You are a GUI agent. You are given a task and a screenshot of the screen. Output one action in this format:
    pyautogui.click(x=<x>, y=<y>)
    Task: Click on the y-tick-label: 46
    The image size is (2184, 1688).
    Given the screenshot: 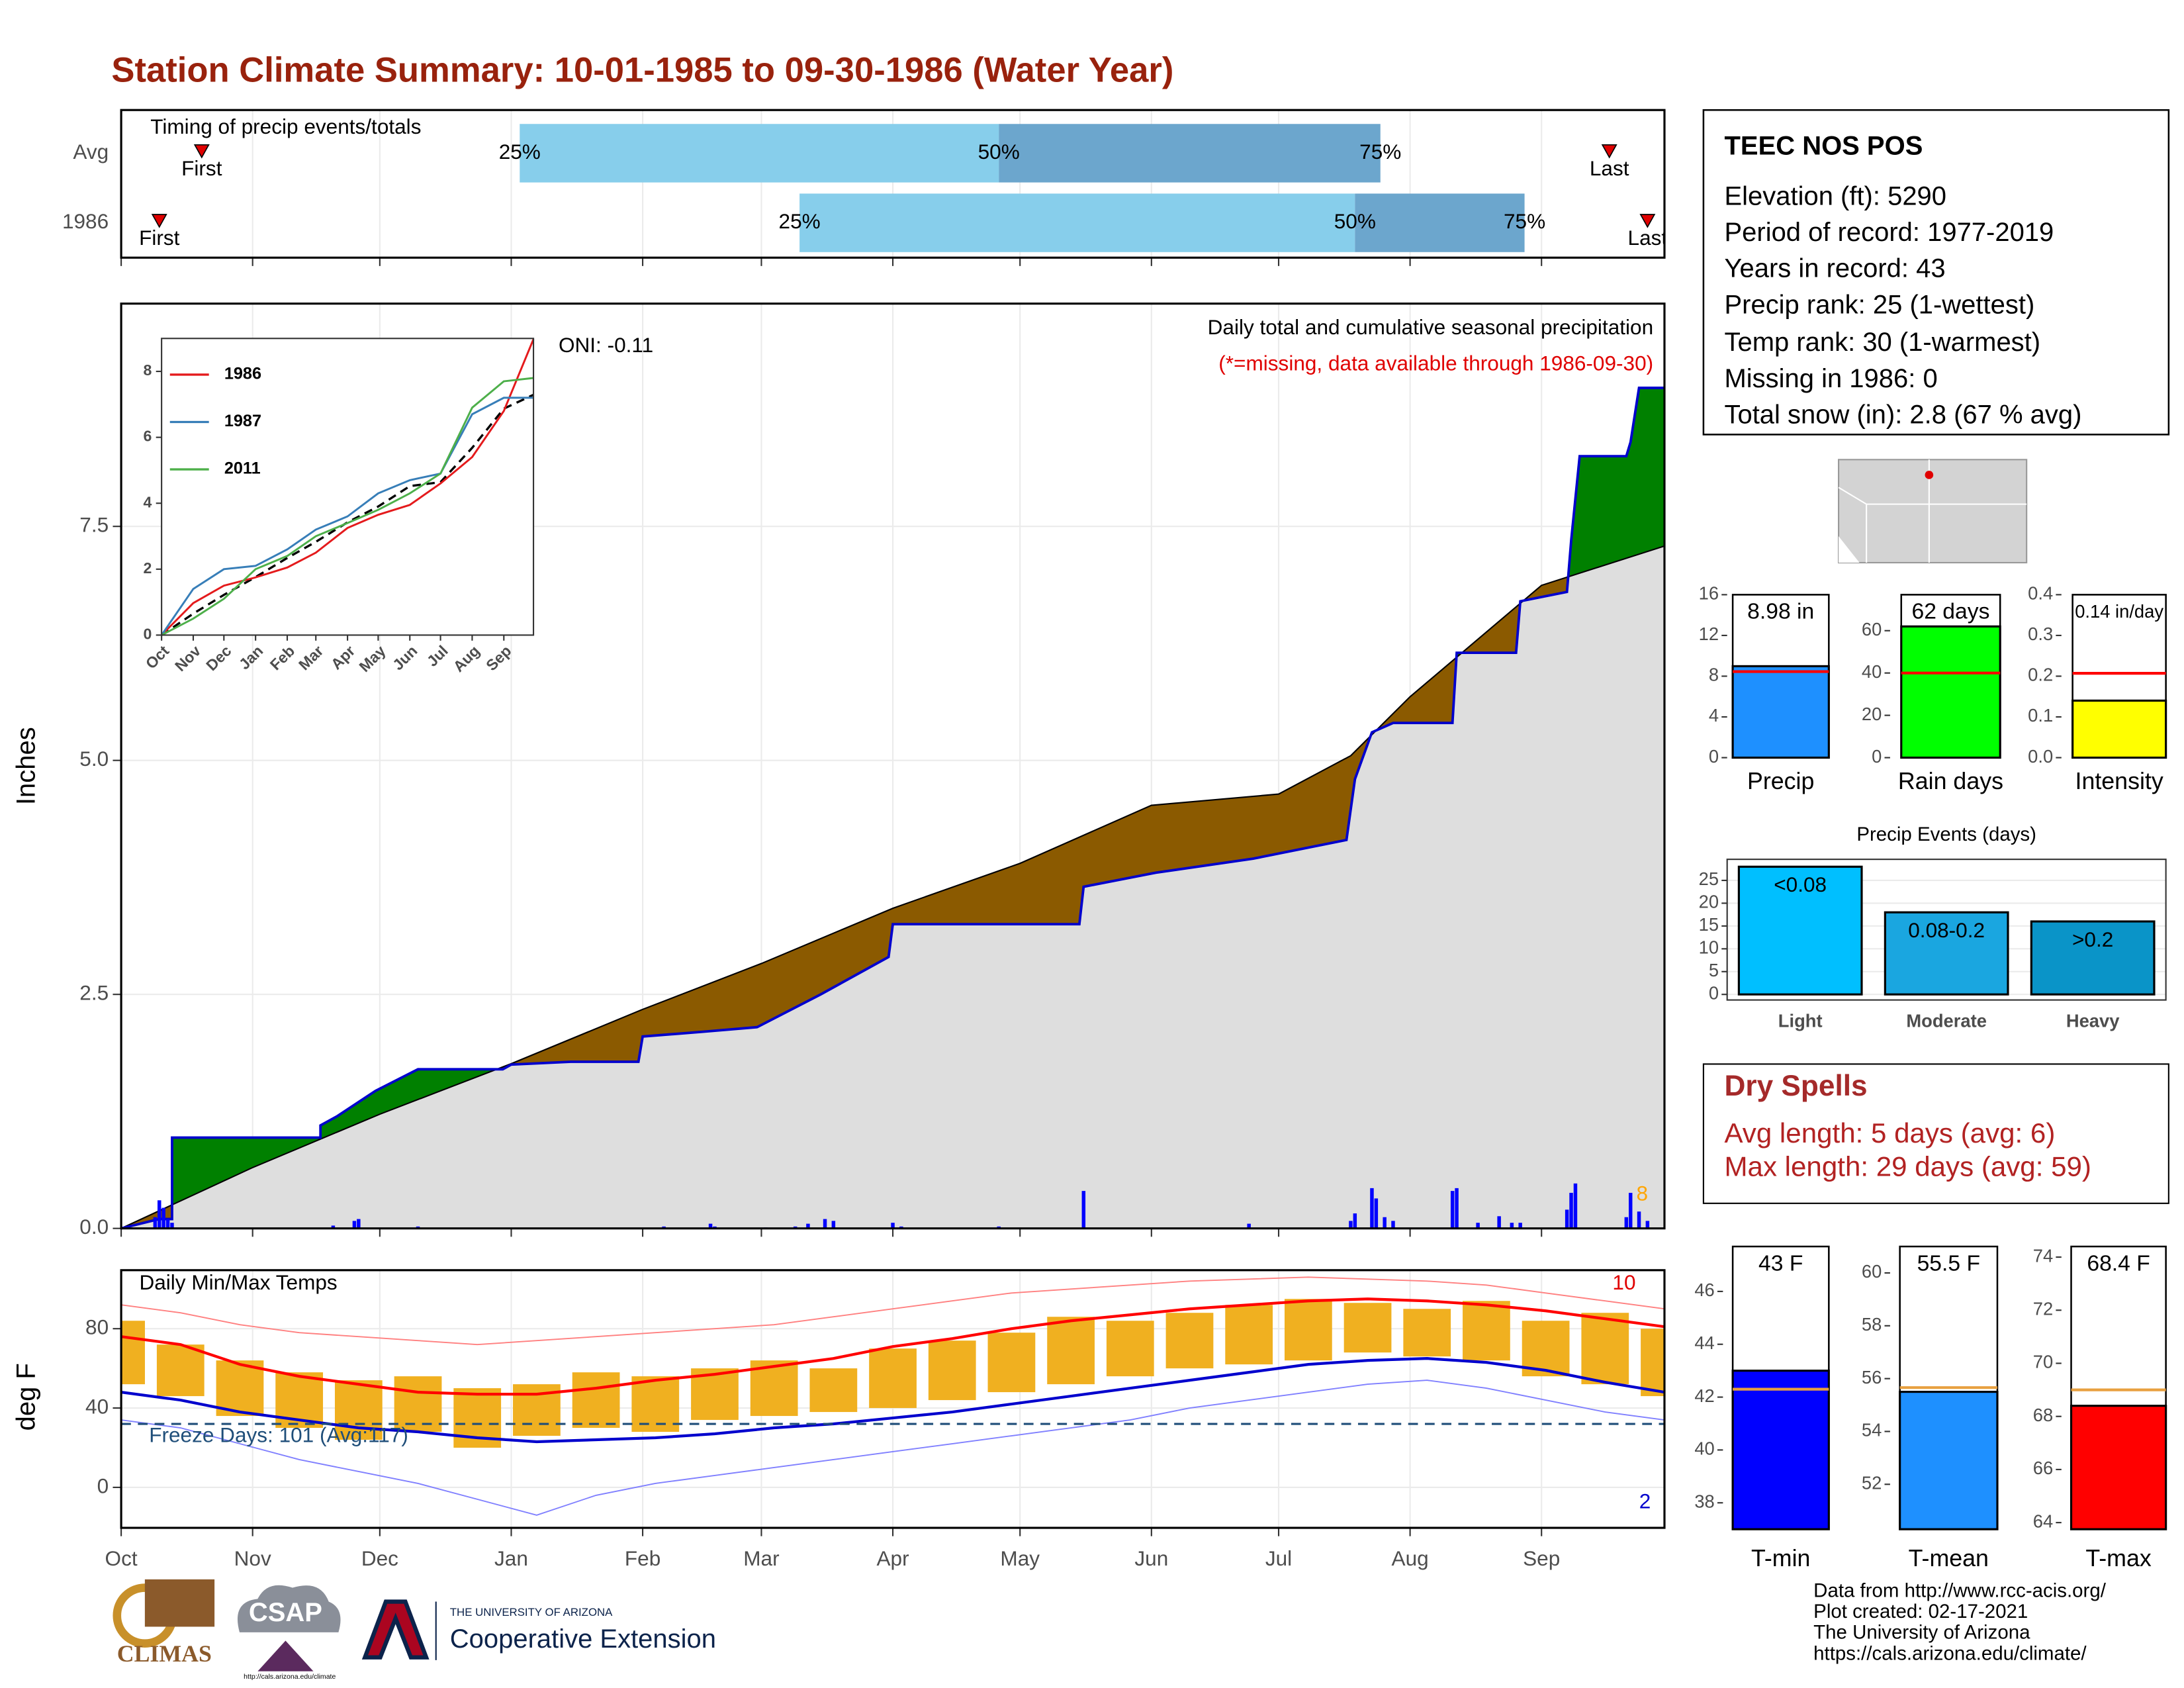 What is the action you would take?
    pyautogui.click(x=1704, y=1290)
    